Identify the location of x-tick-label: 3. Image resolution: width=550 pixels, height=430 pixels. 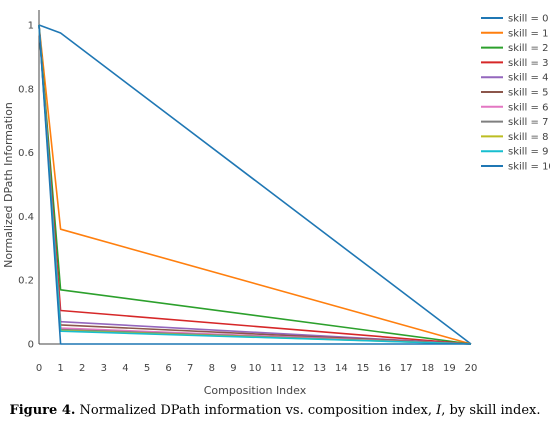
(104, 368).